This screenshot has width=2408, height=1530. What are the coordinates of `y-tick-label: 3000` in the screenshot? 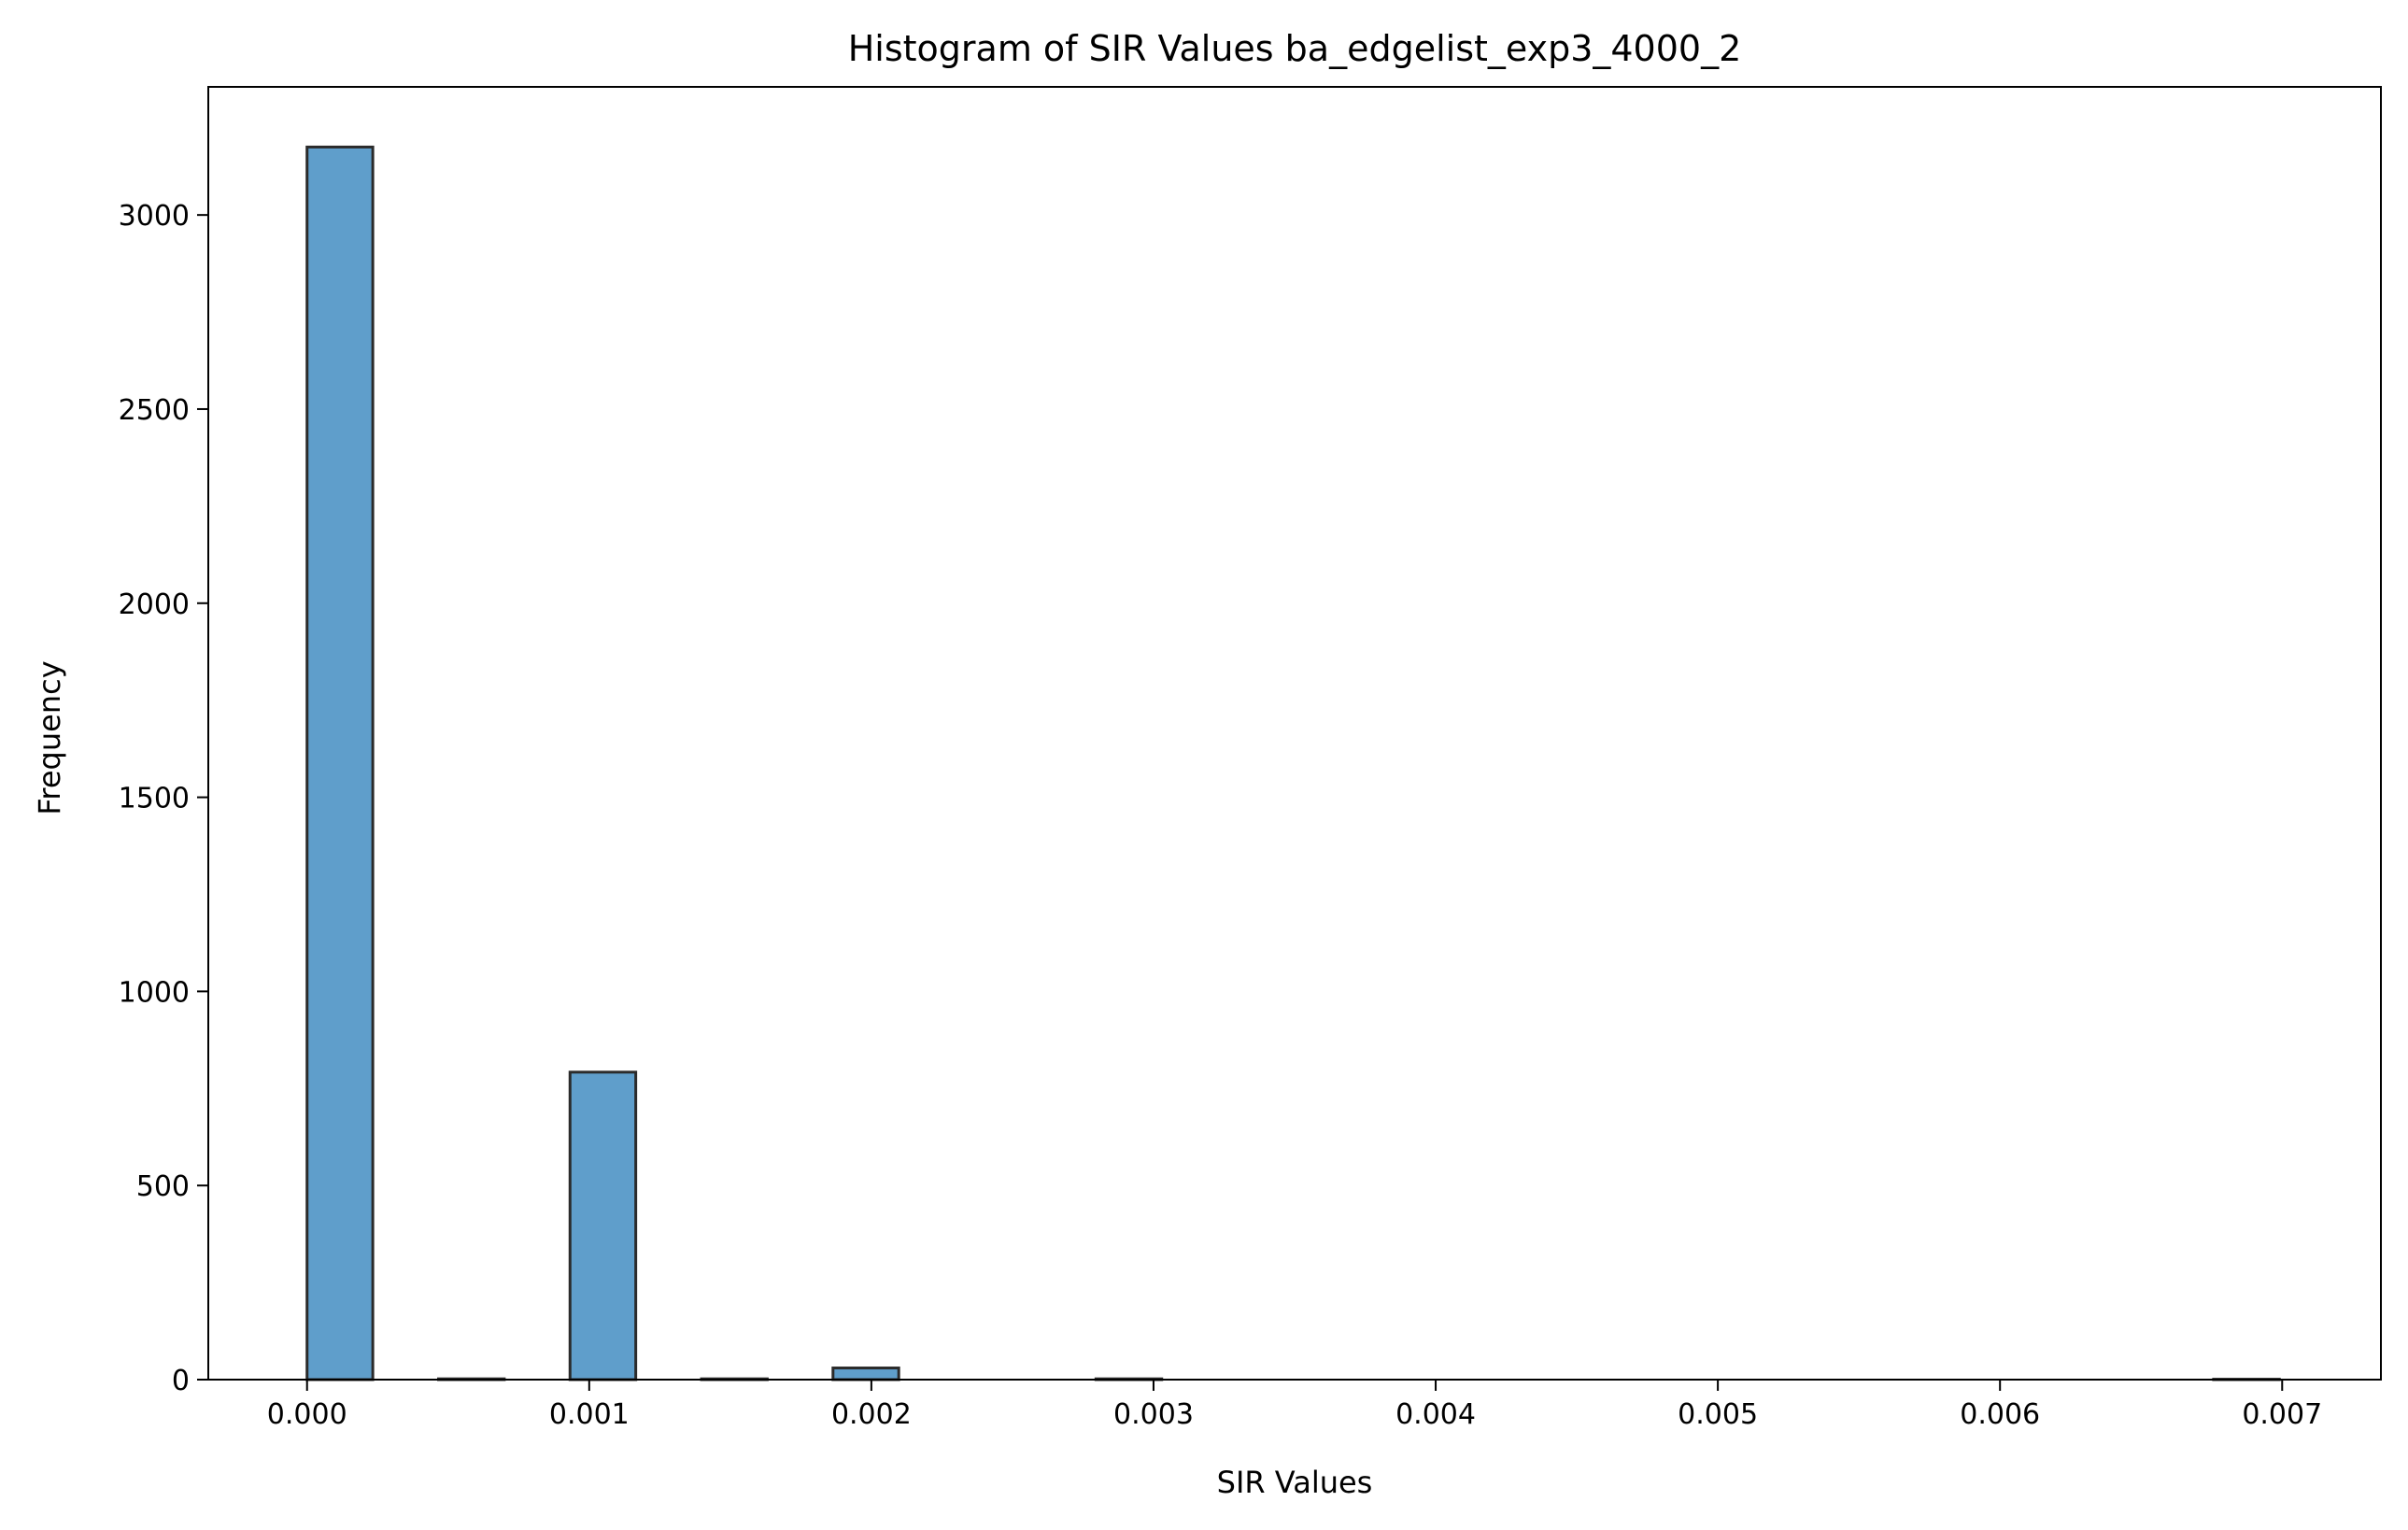 It's located at (154, 216).